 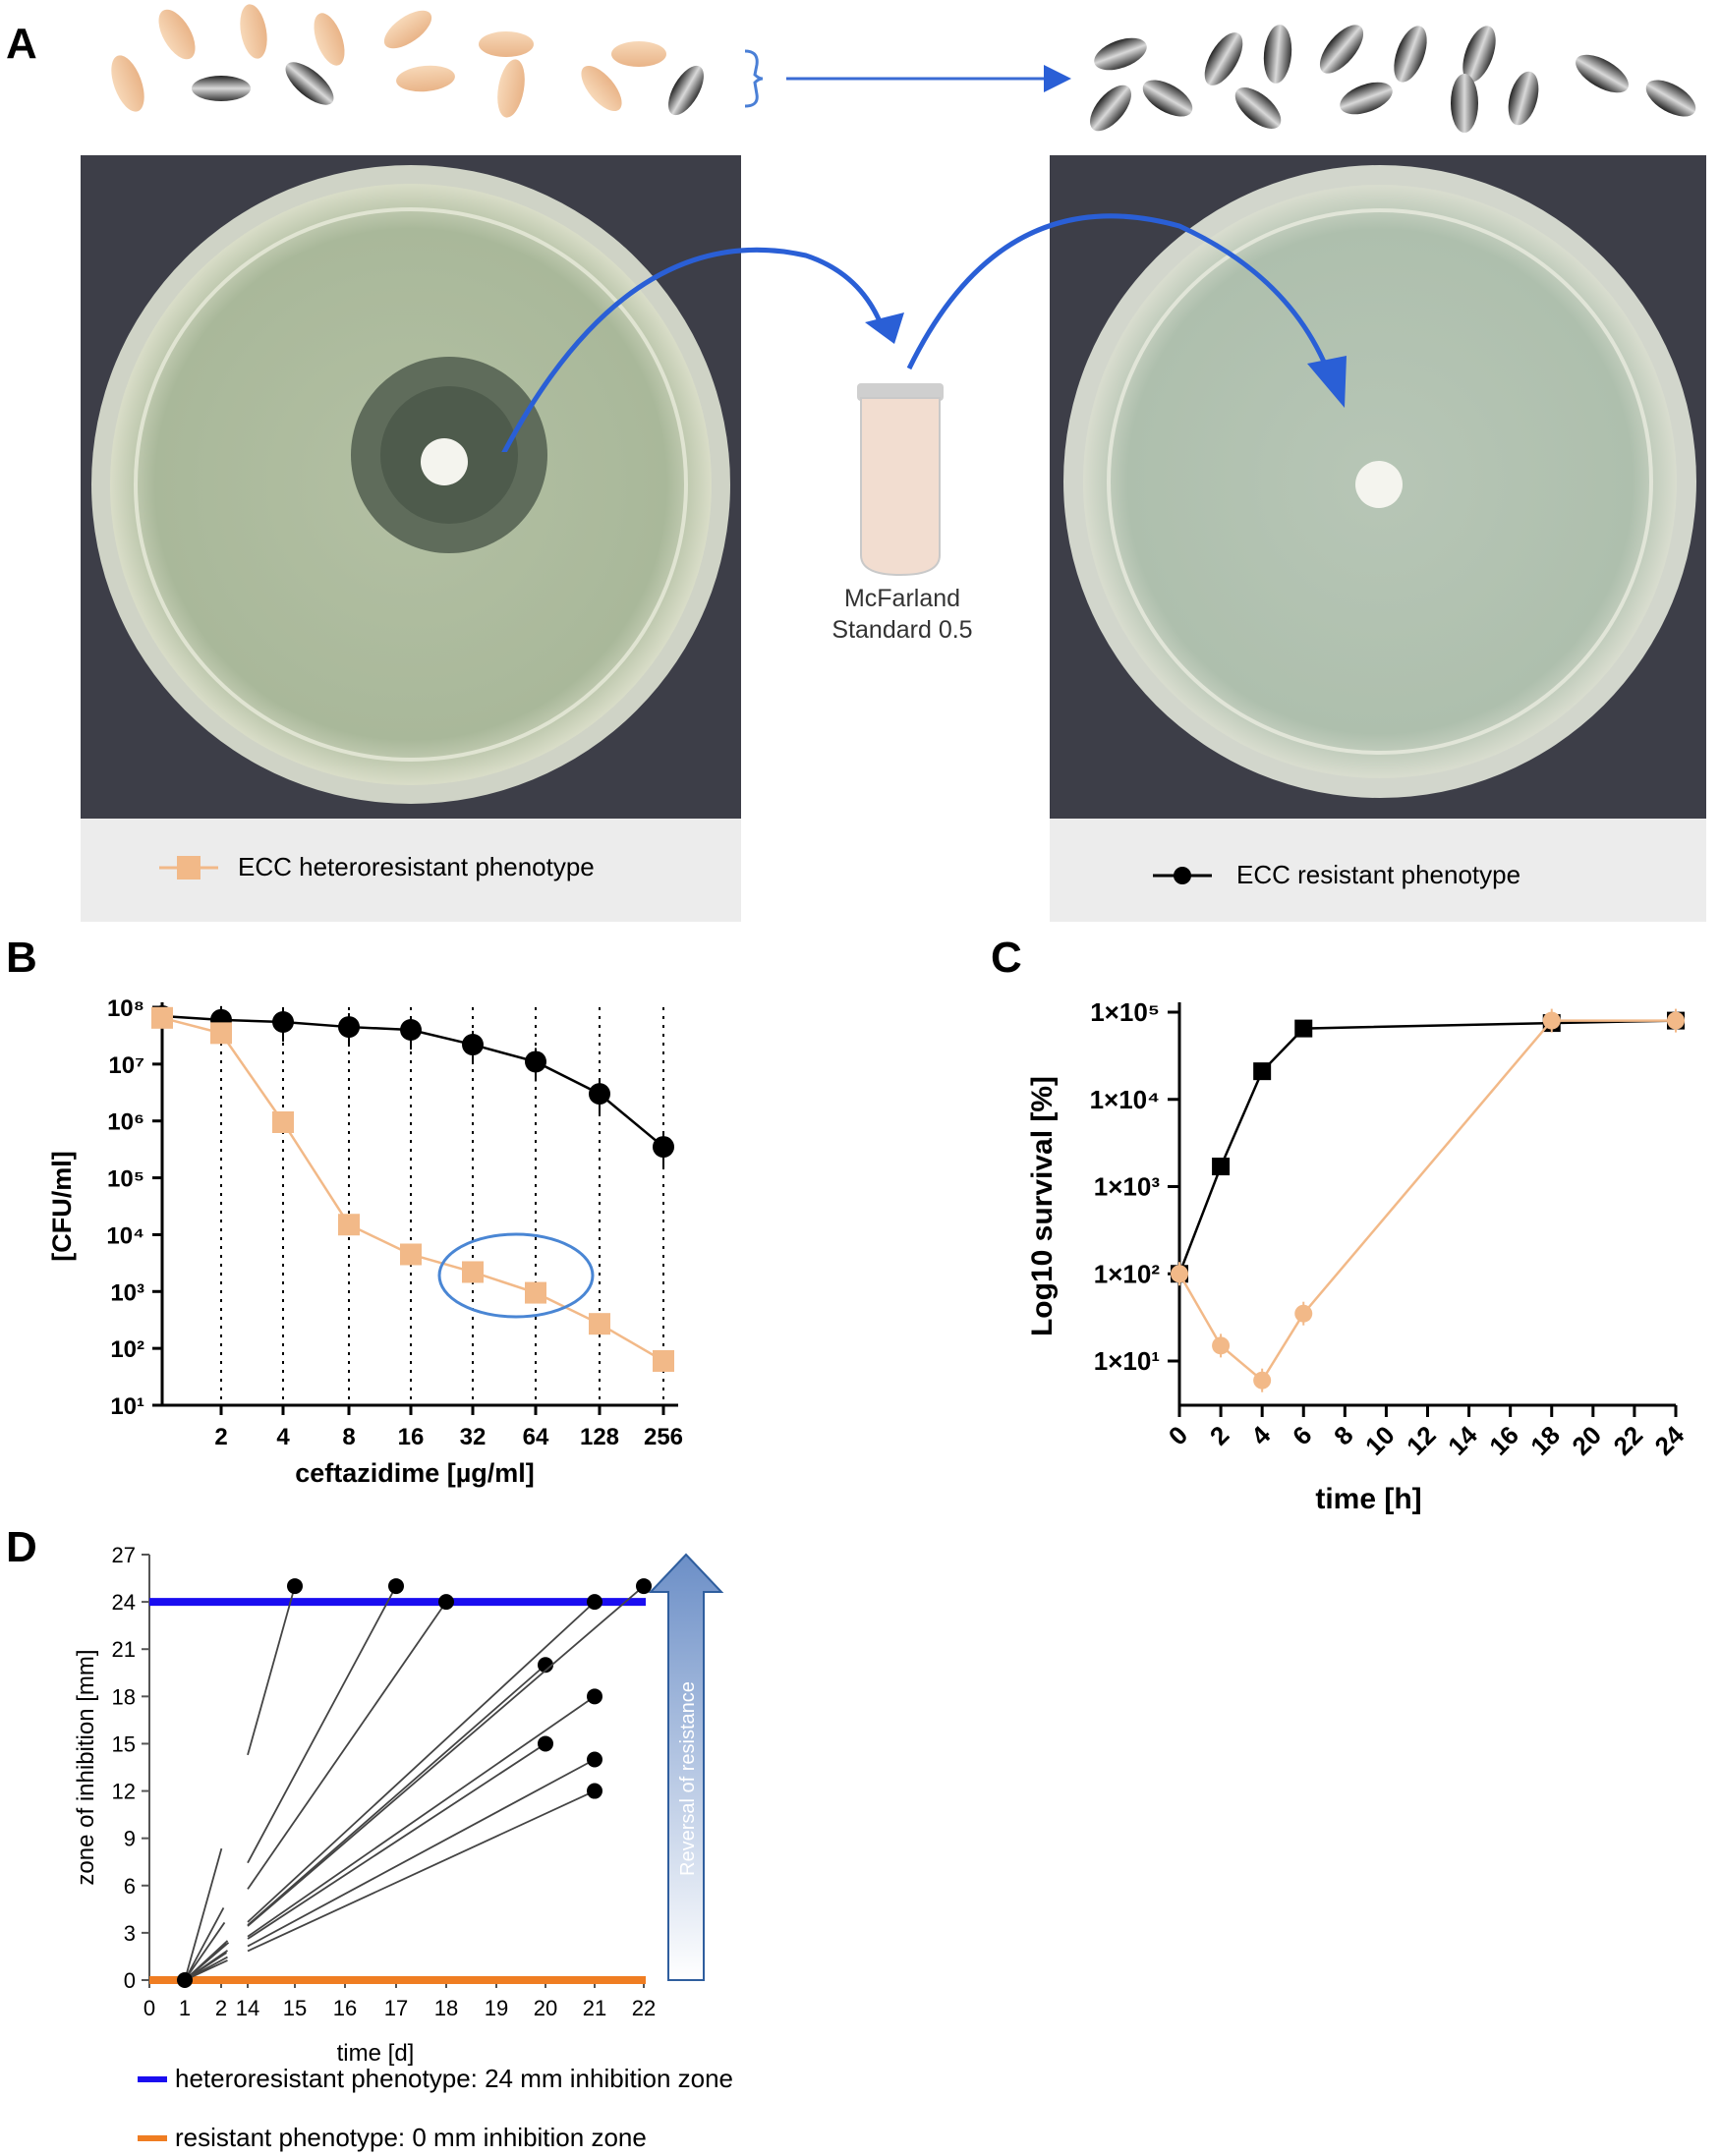 I want to click on x-tick-label: 22, so click(x=644, y=2008).